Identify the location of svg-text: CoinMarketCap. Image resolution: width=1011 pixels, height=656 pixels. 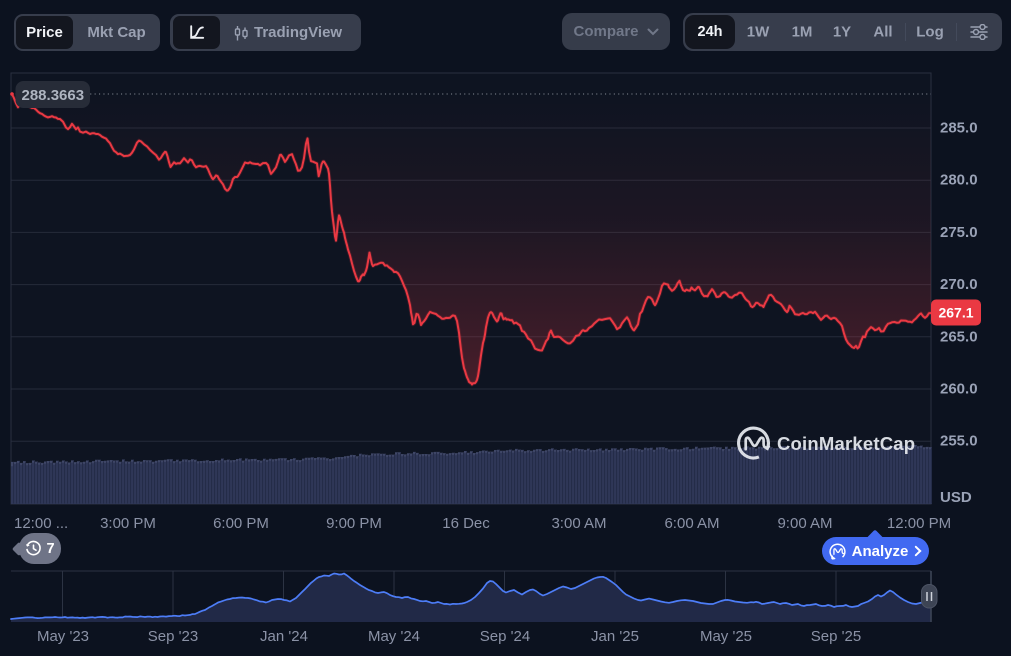
(846, 443).